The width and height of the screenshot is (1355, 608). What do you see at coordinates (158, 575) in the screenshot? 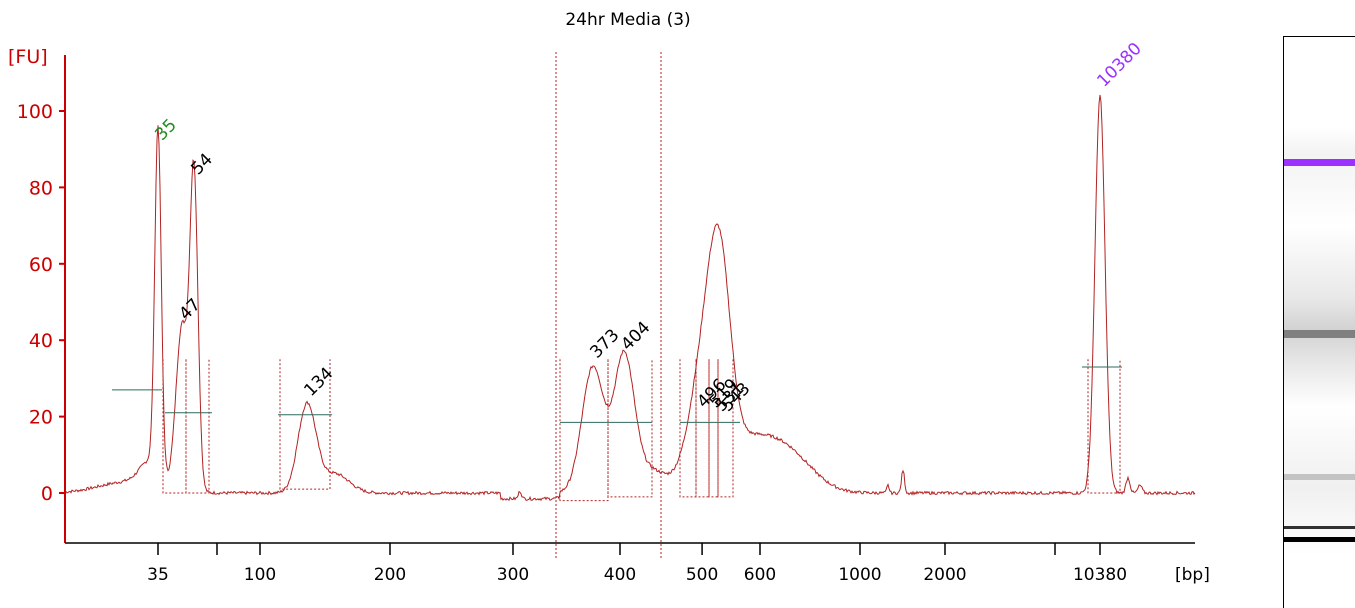
I see `x-tick-label: 35` at bounding box center [158, 575].